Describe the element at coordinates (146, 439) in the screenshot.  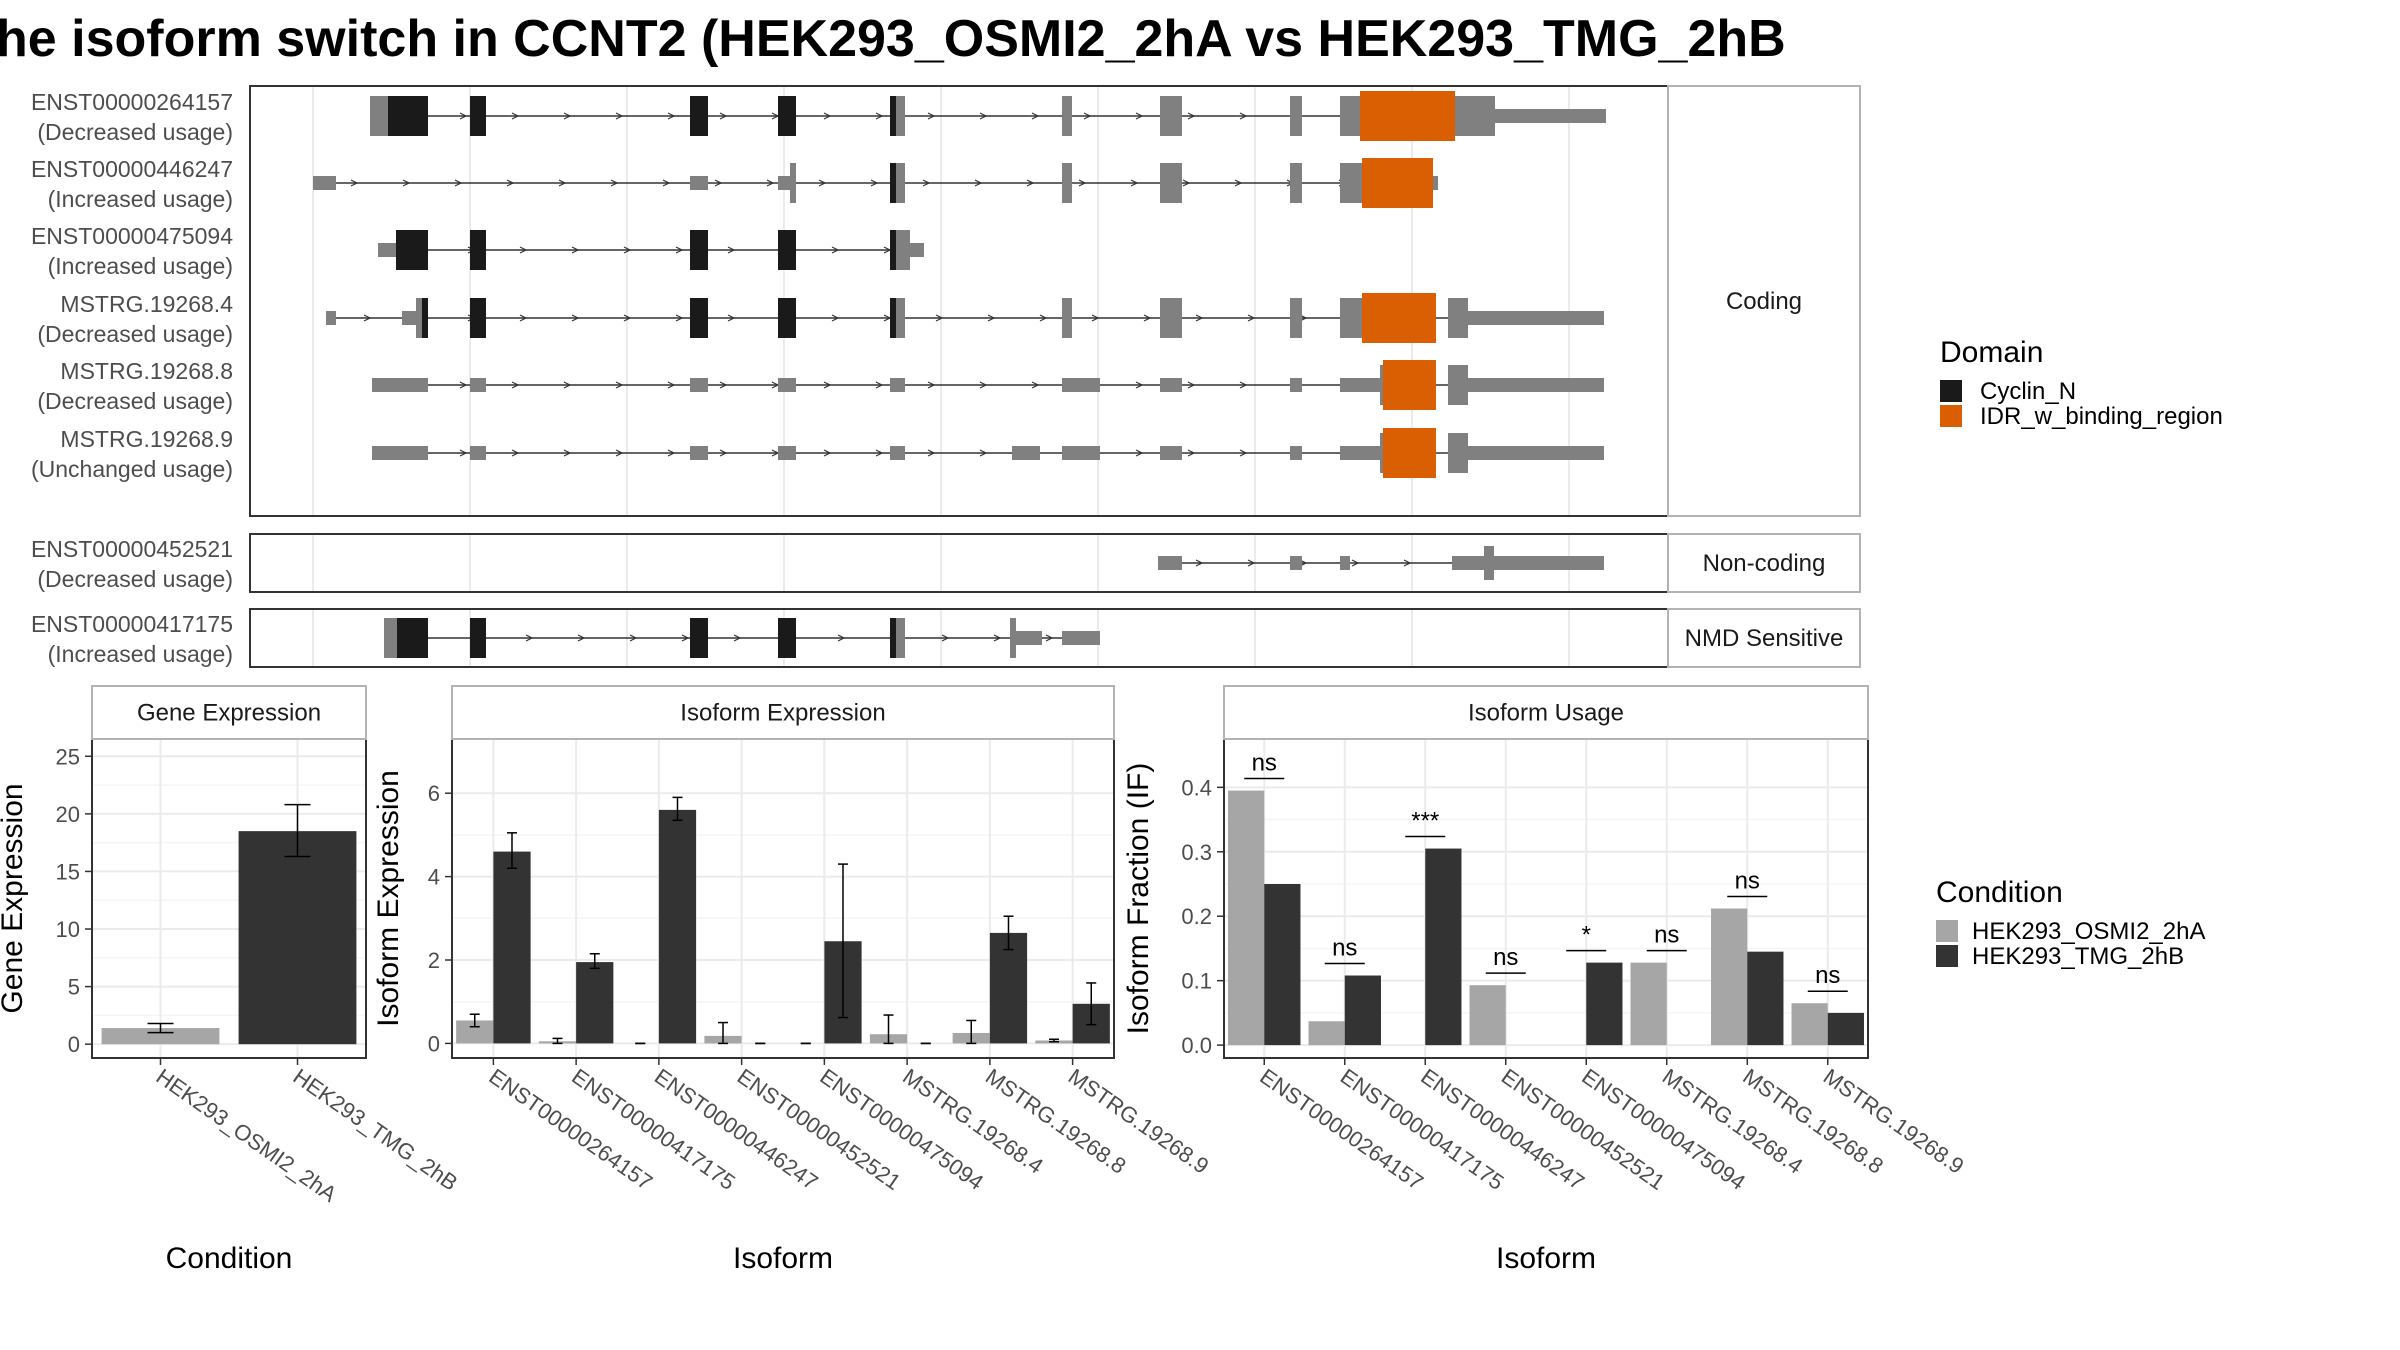
I see `transcript-id-label: MSTRG.19268.9` at that location.